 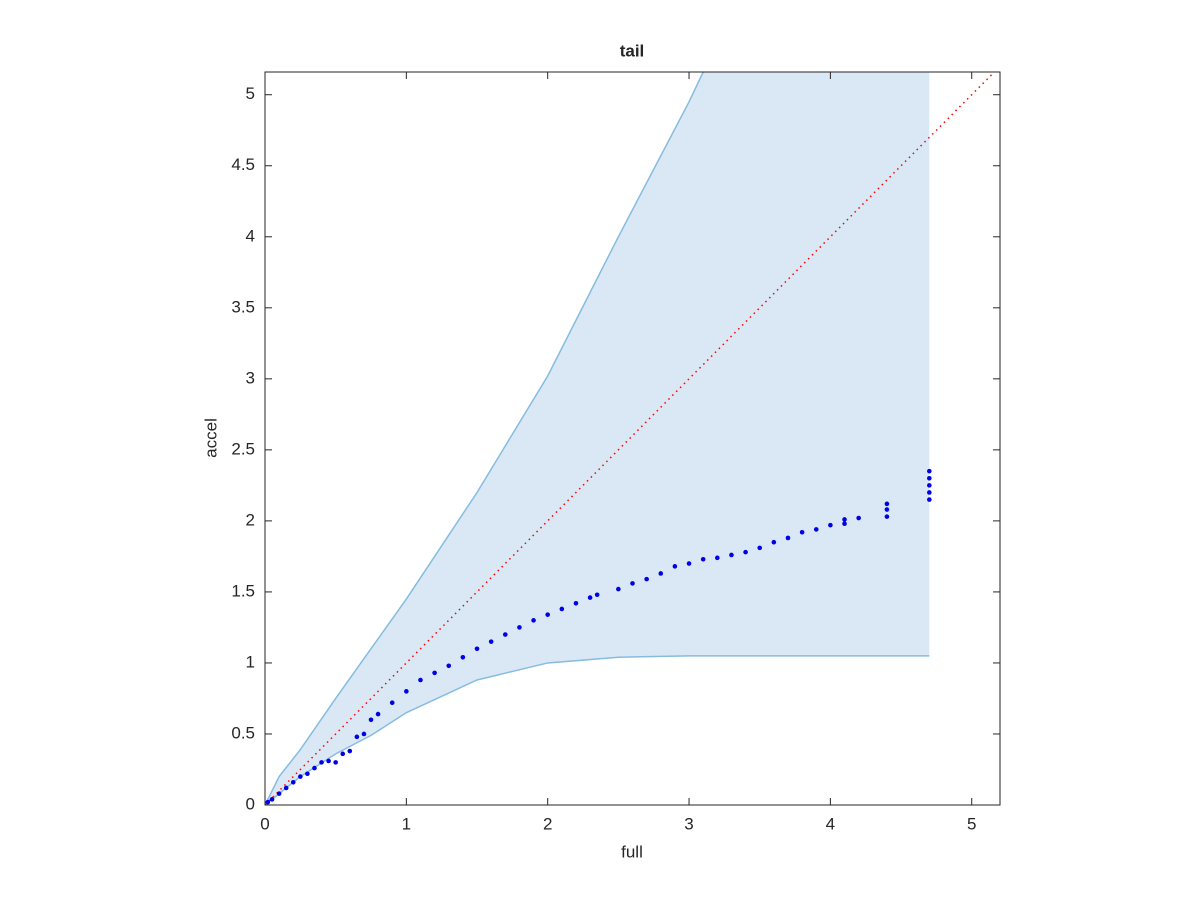 I want to click on y-axis-label: accel, so click(x=210, y=438).